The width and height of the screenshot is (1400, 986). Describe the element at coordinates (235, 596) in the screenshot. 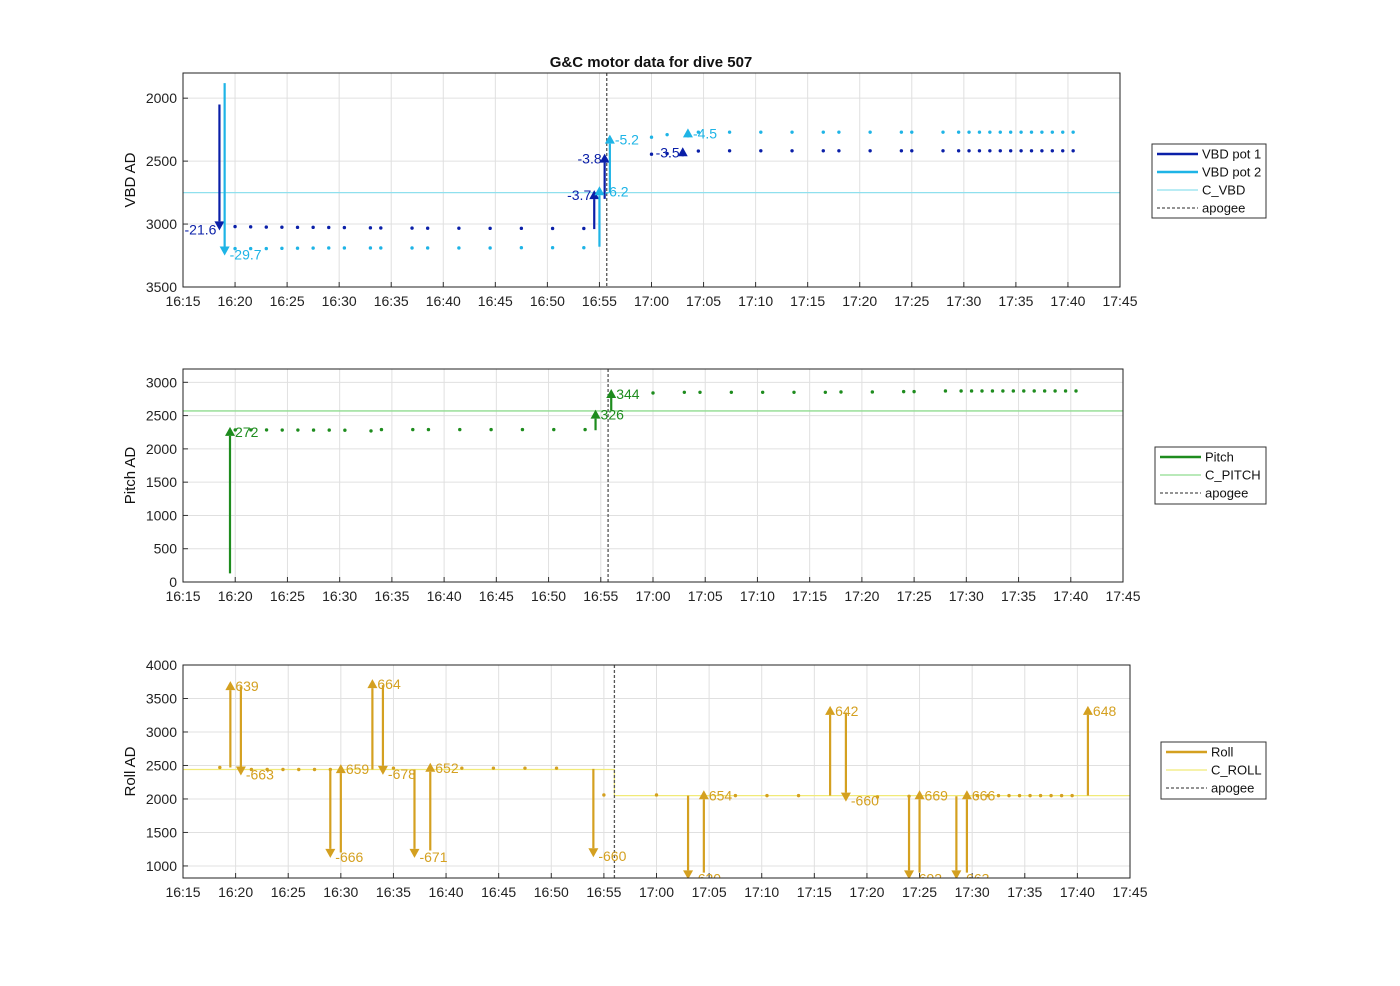

I see `x-tick-label: 16:20` at that location.